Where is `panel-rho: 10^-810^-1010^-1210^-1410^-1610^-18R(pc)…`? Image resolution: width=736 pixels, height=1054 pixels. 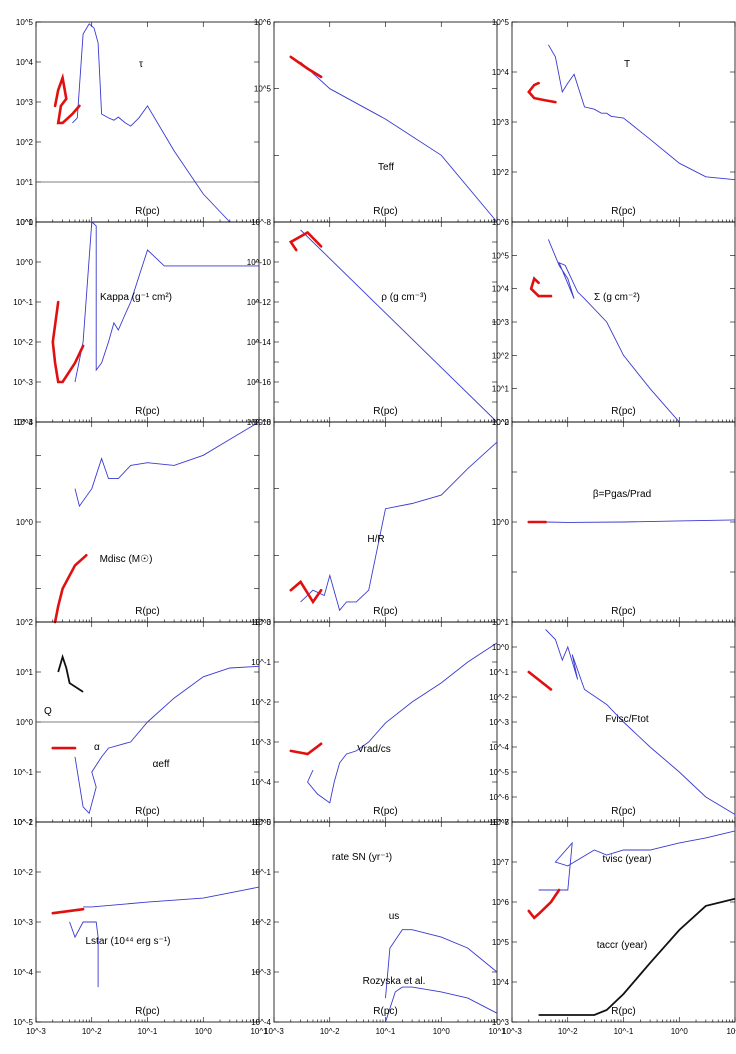
panel-rho: 10^-810^-1010^-1210^-1410^-1610^-18R(pc)… is located at coordinates (372, 322).